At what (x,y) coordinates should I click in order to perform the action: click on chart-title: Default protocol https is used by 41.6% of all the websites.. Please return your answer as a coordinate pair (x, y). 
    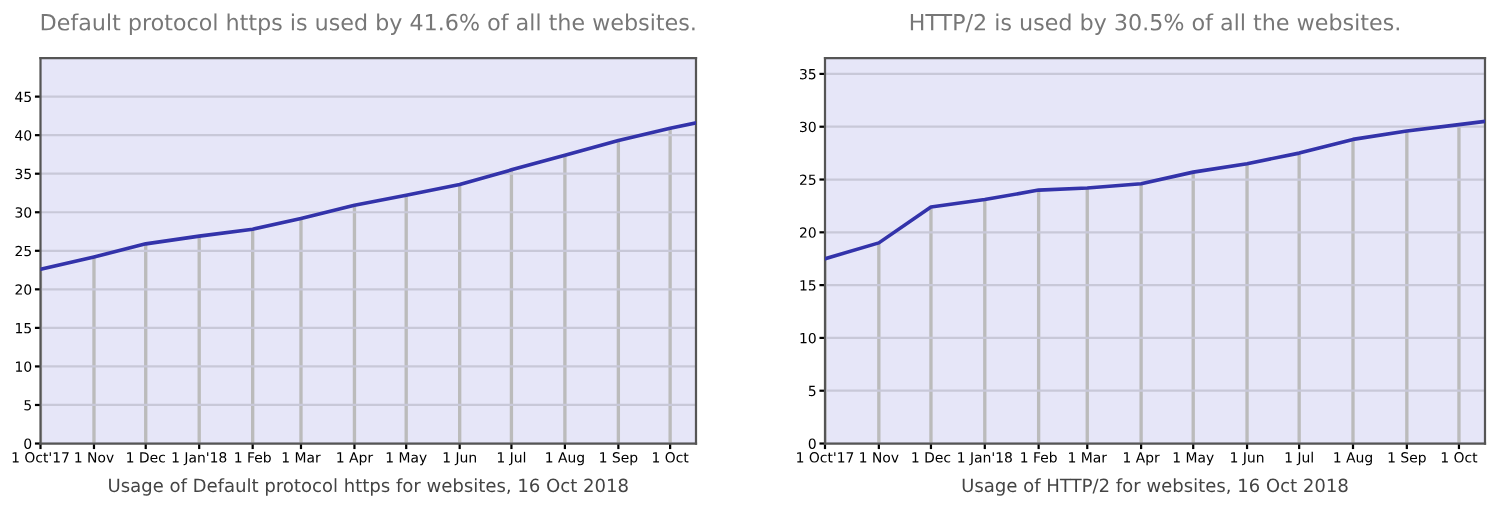
    Looking at the image, I should click on (368, 24).